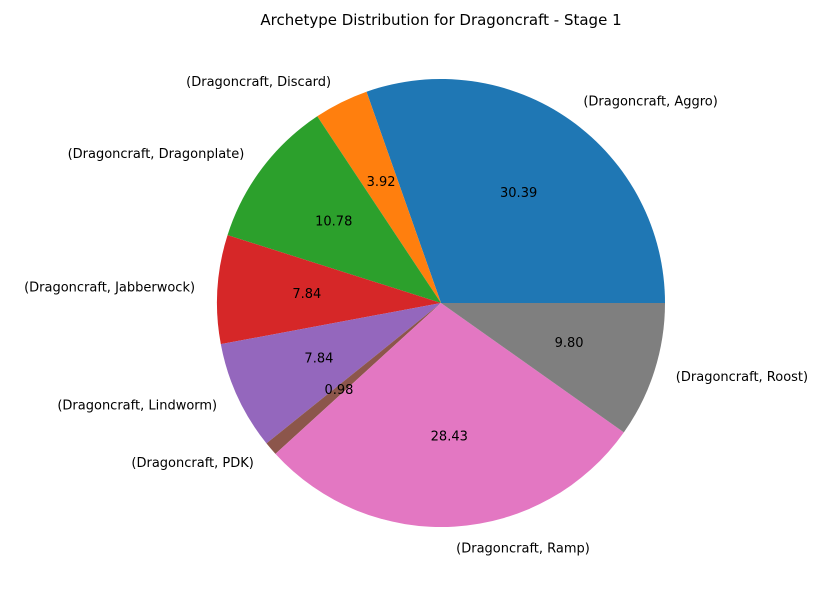 The image size is (829, 590). What do you see at coordinates (333, 222) in the screenshot?
I see `slice-percent-label: 10.78` at bounding box center [333, 222].